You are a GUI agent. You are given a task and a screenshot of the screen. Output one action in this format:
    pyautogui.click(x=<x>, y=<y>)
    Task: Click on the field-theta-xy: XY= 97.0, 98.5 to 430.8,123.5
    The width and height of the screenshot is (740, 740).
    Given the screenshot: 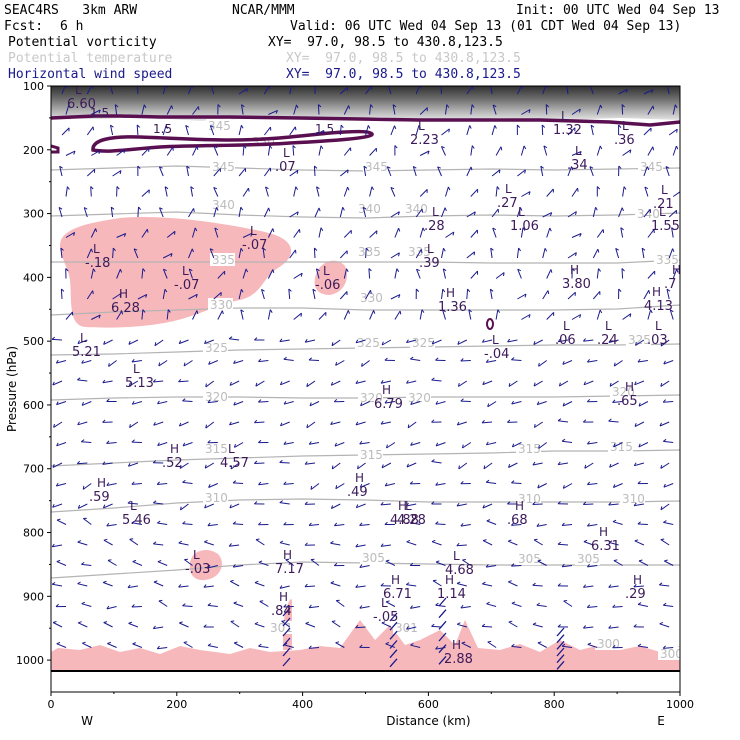 What is the action you would take?
    pyautogui.click(x=403, y=58)
    